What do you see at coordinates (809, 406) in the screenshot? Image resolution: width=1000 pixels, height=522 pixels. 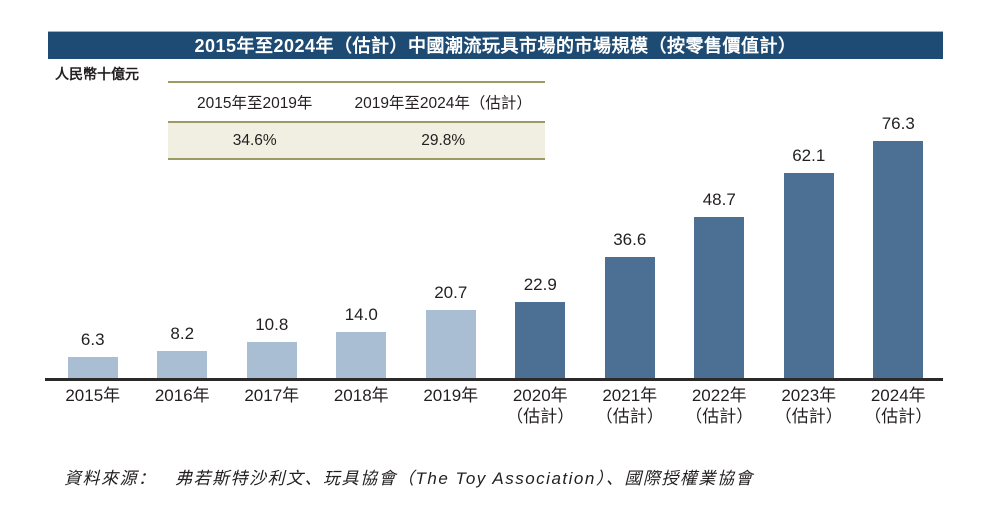 I see `x-axis-label: 2023年 （估計）` at bounding box center [809, 406].